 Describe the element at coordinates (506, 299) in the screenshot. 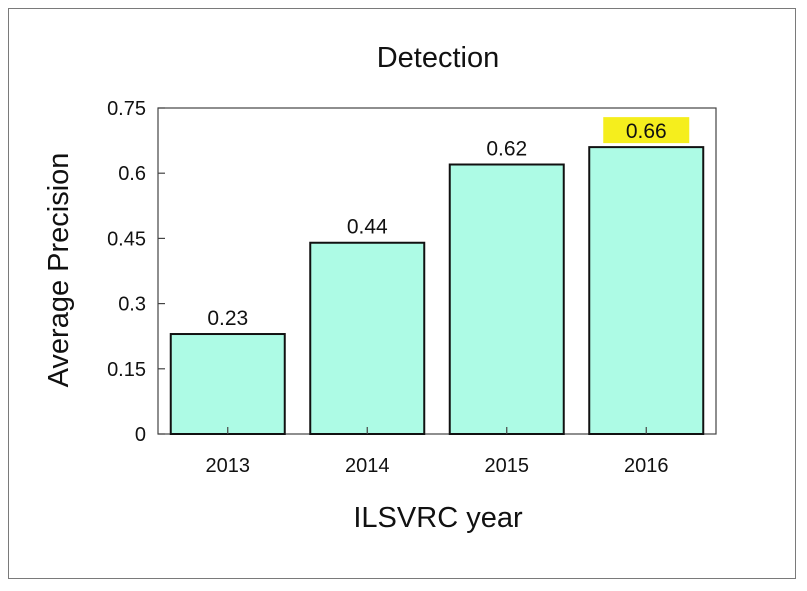

I see `bar-2015` at that location.